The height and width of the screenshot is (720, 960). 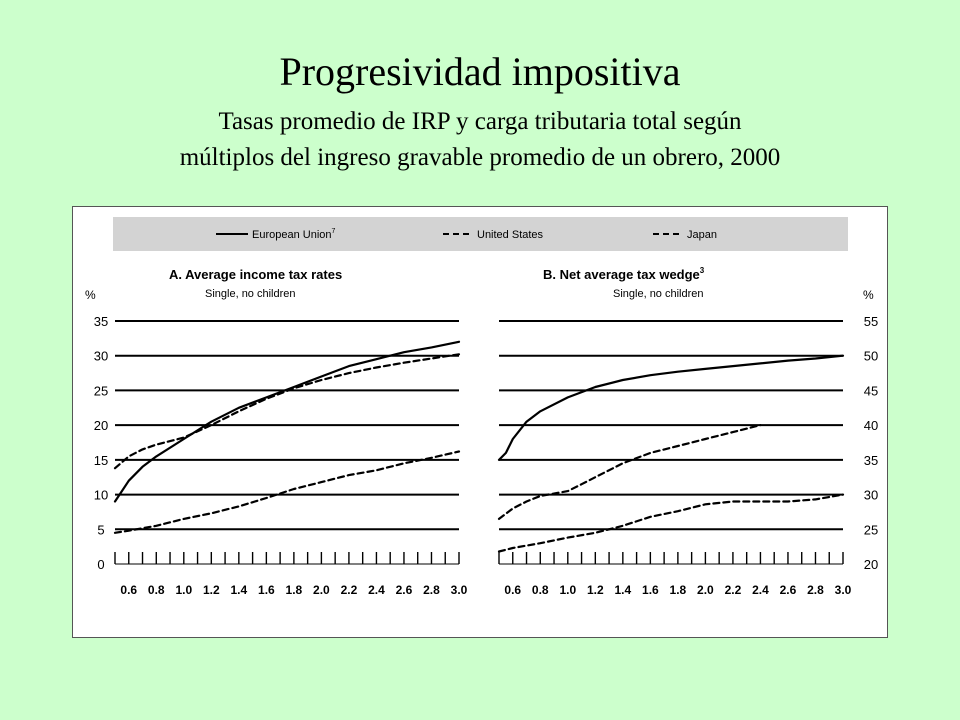 What do you see at coordinates (540, 590) in the screenshot?
I see `panel-b-xtick-label: 0.8` at bounding box center [540, 590].